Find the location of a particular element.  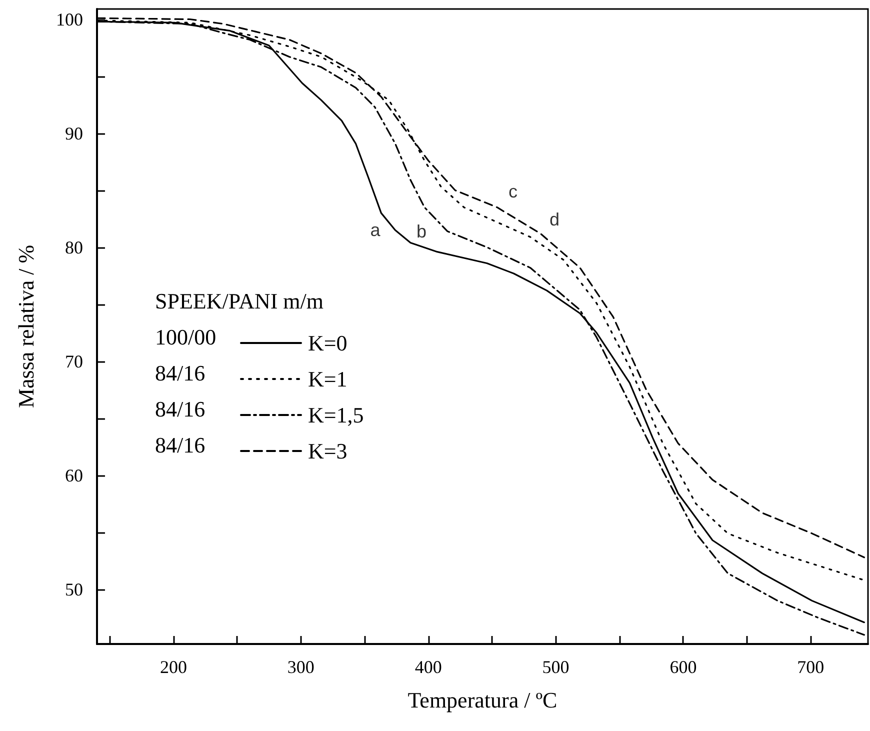

y-tick-label: 70 is located at coordinates (74, 361).